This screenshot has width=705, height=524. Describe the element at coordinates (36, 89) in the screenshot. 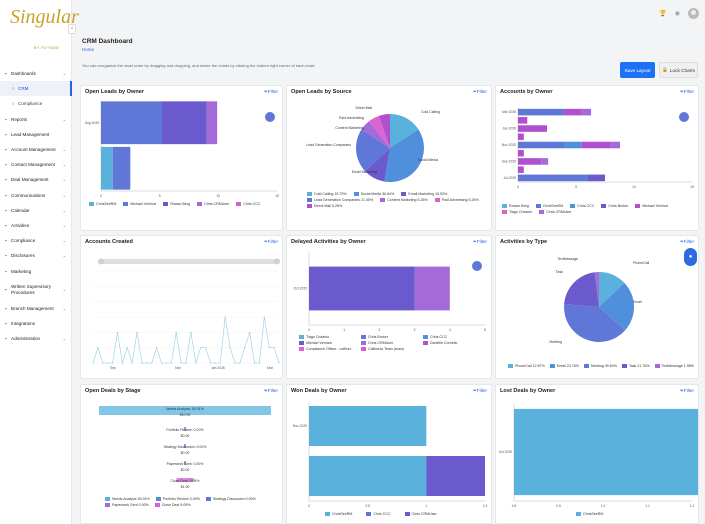

I see `sidebar-item-crm: ○ CRM` at that location.